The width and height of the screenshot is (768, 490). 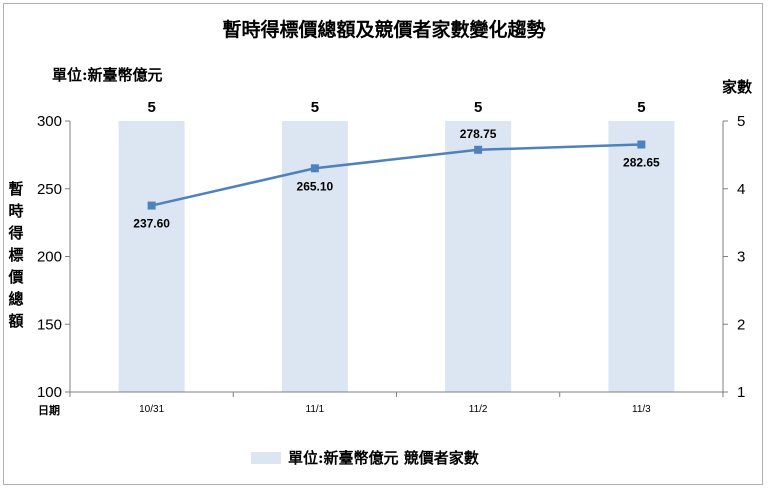 I want to click on left-axis-label-char: 總, so click(x=15, y=299).